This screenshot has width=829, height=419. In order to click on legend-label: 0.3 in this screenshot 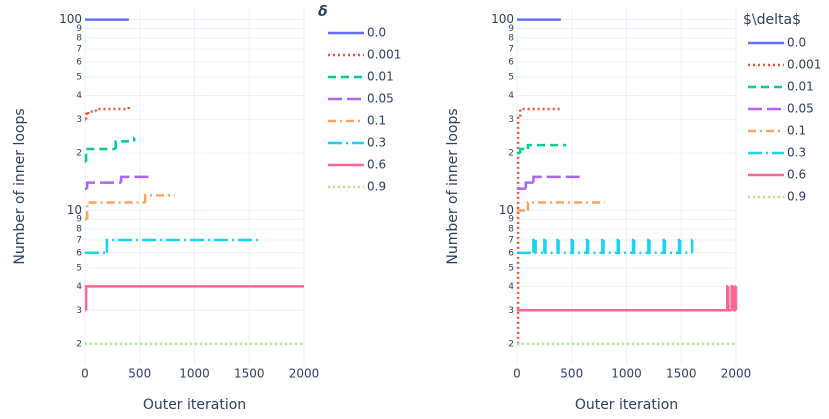, I will do `click(376, 143)`.